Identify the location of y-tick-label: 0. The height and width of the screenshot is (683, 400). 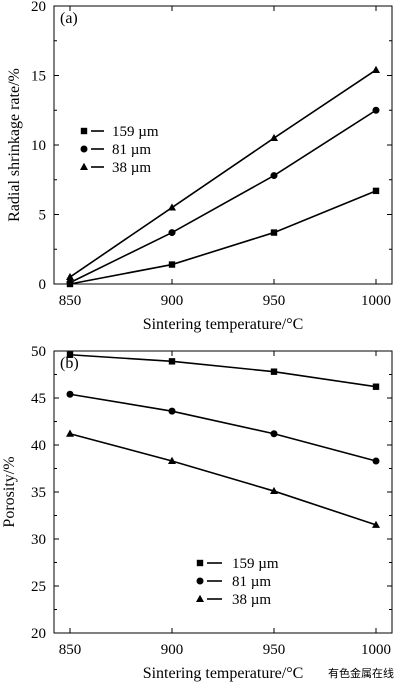
(43, 285).